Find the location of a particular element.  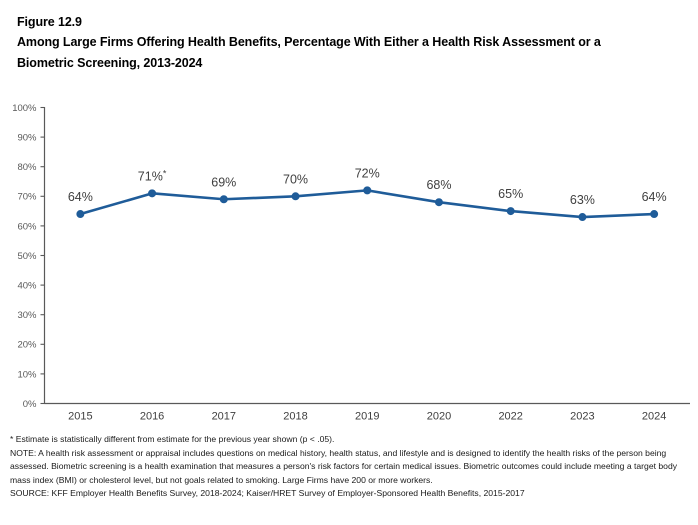

y-axis-tick-label: 10% is located at coordinates (27, 374).